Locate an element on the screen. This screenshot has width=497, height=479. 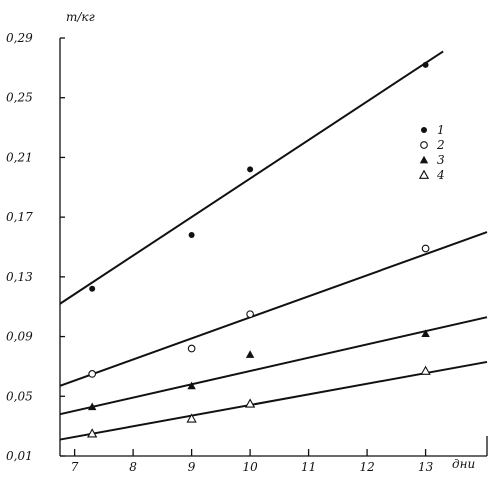
x-tick-label: 11 is located at coordinates (308, 467).